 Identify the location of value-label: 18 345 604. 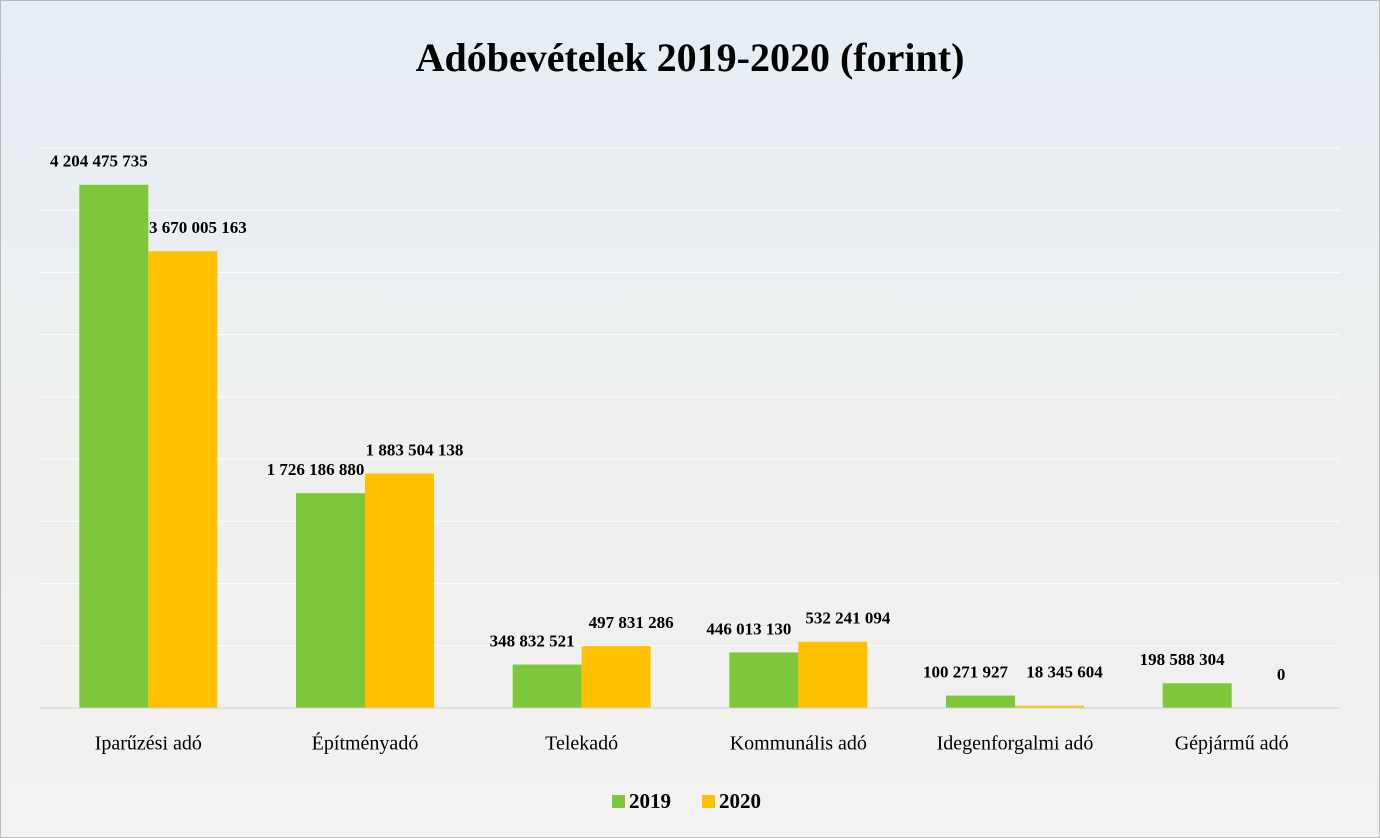
(1064, 672).